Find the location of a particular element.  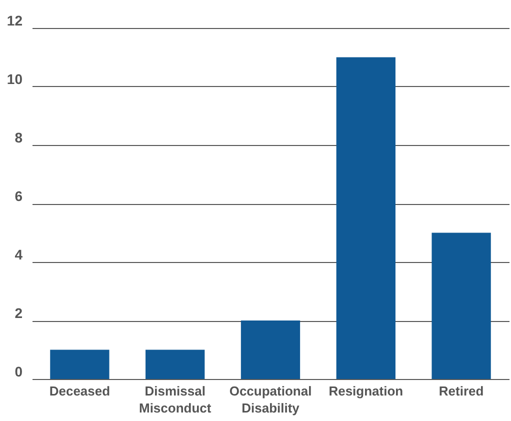

y-tick-label: 10 is located at coordinates (14, 79).